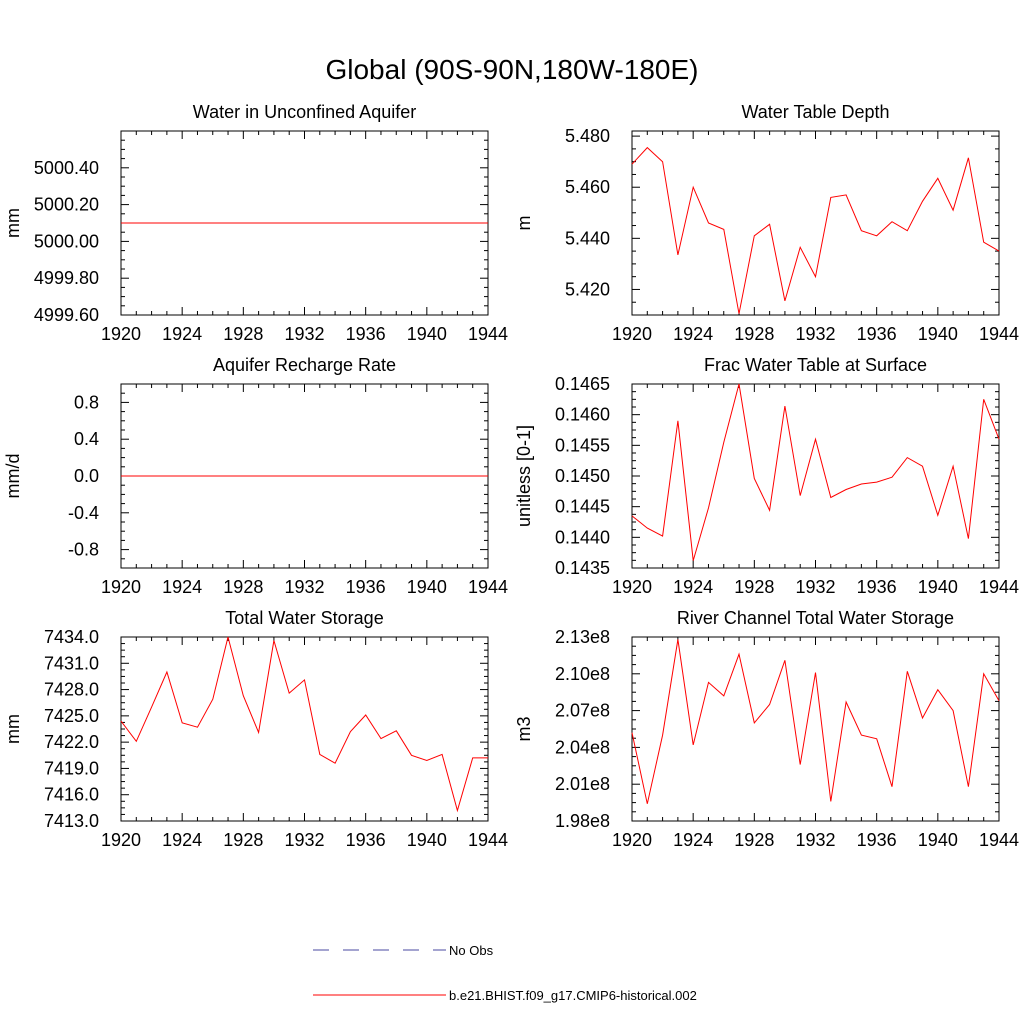 Image resolution: width=1024 pixels, height=1024 pixels. Describe the element at coordinates (304, 112) in the screenshot. I see `panel-title: Water in Unconfined Aquifer` at that location.